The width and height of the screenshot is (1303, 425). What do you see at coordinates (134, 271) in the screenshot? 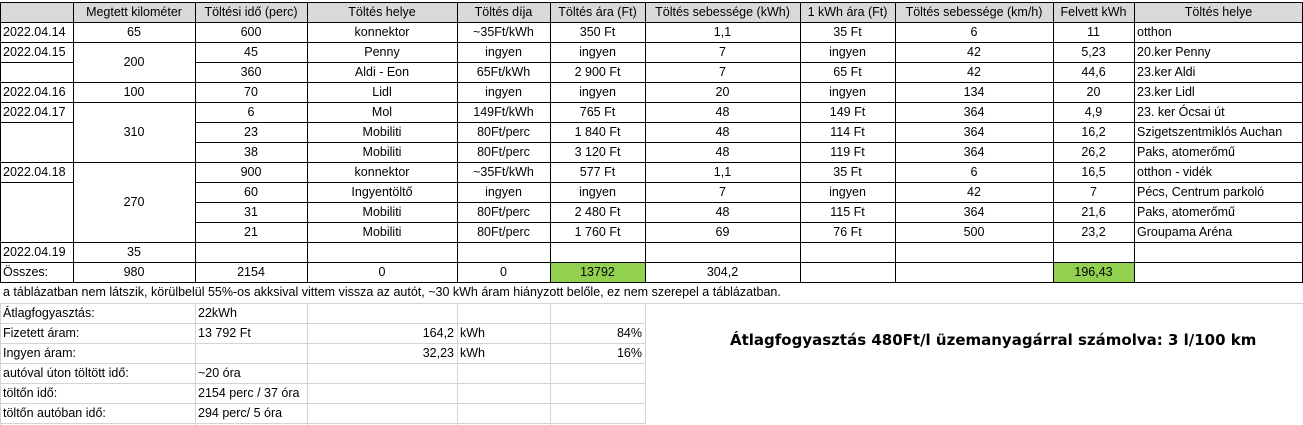
I see `total-cell: 980` at bounding box center [134, 271].